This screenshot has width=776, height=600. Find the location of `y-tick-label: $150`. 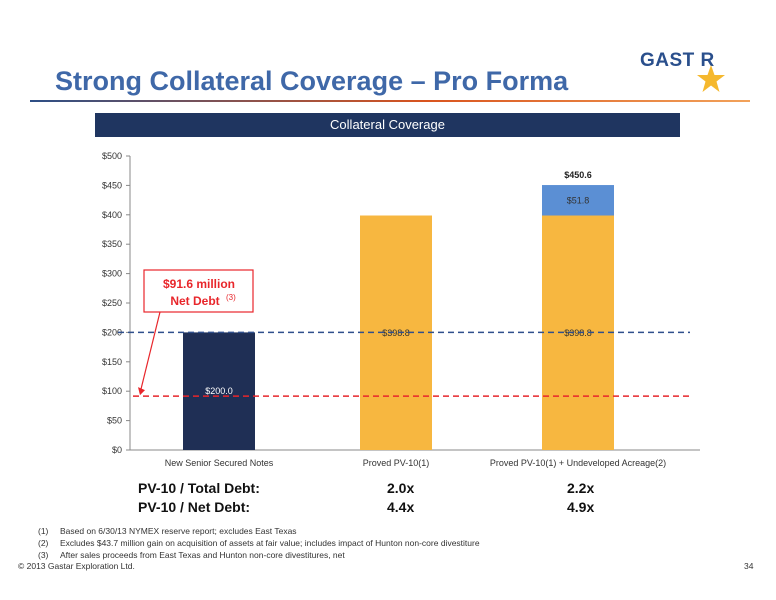

y-tick-label: $150 is located at coordinates (112, 362).